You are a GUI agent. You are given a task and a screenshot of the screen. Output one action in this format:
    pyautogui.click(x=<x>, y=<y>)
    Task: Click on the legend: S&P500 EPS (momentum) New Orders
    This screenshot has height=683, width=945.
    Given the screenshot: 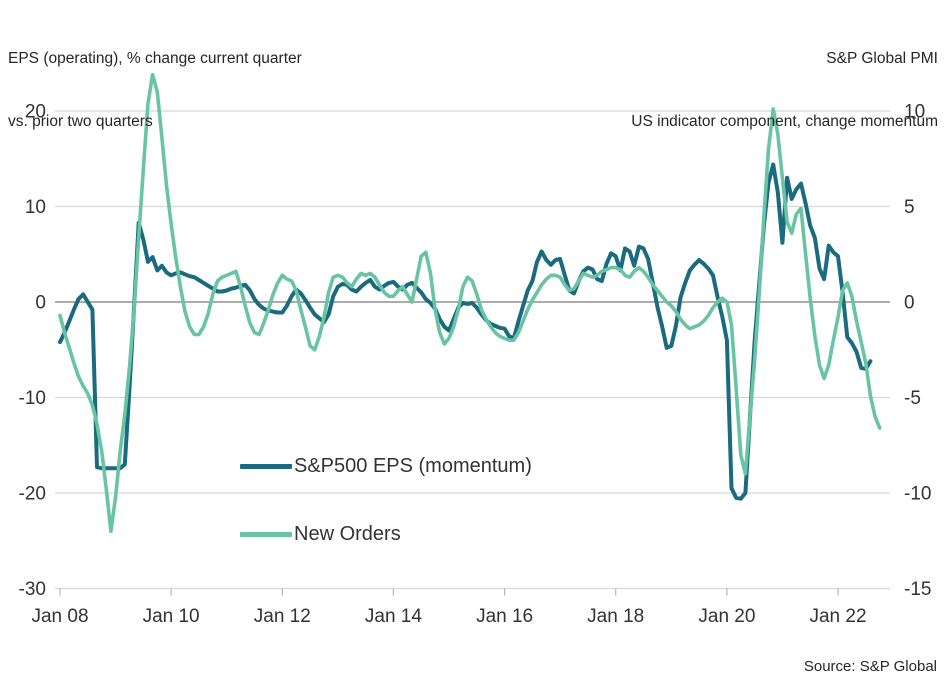 What is the action you would take?
    pyautogui.click(x=386, y=520)
    